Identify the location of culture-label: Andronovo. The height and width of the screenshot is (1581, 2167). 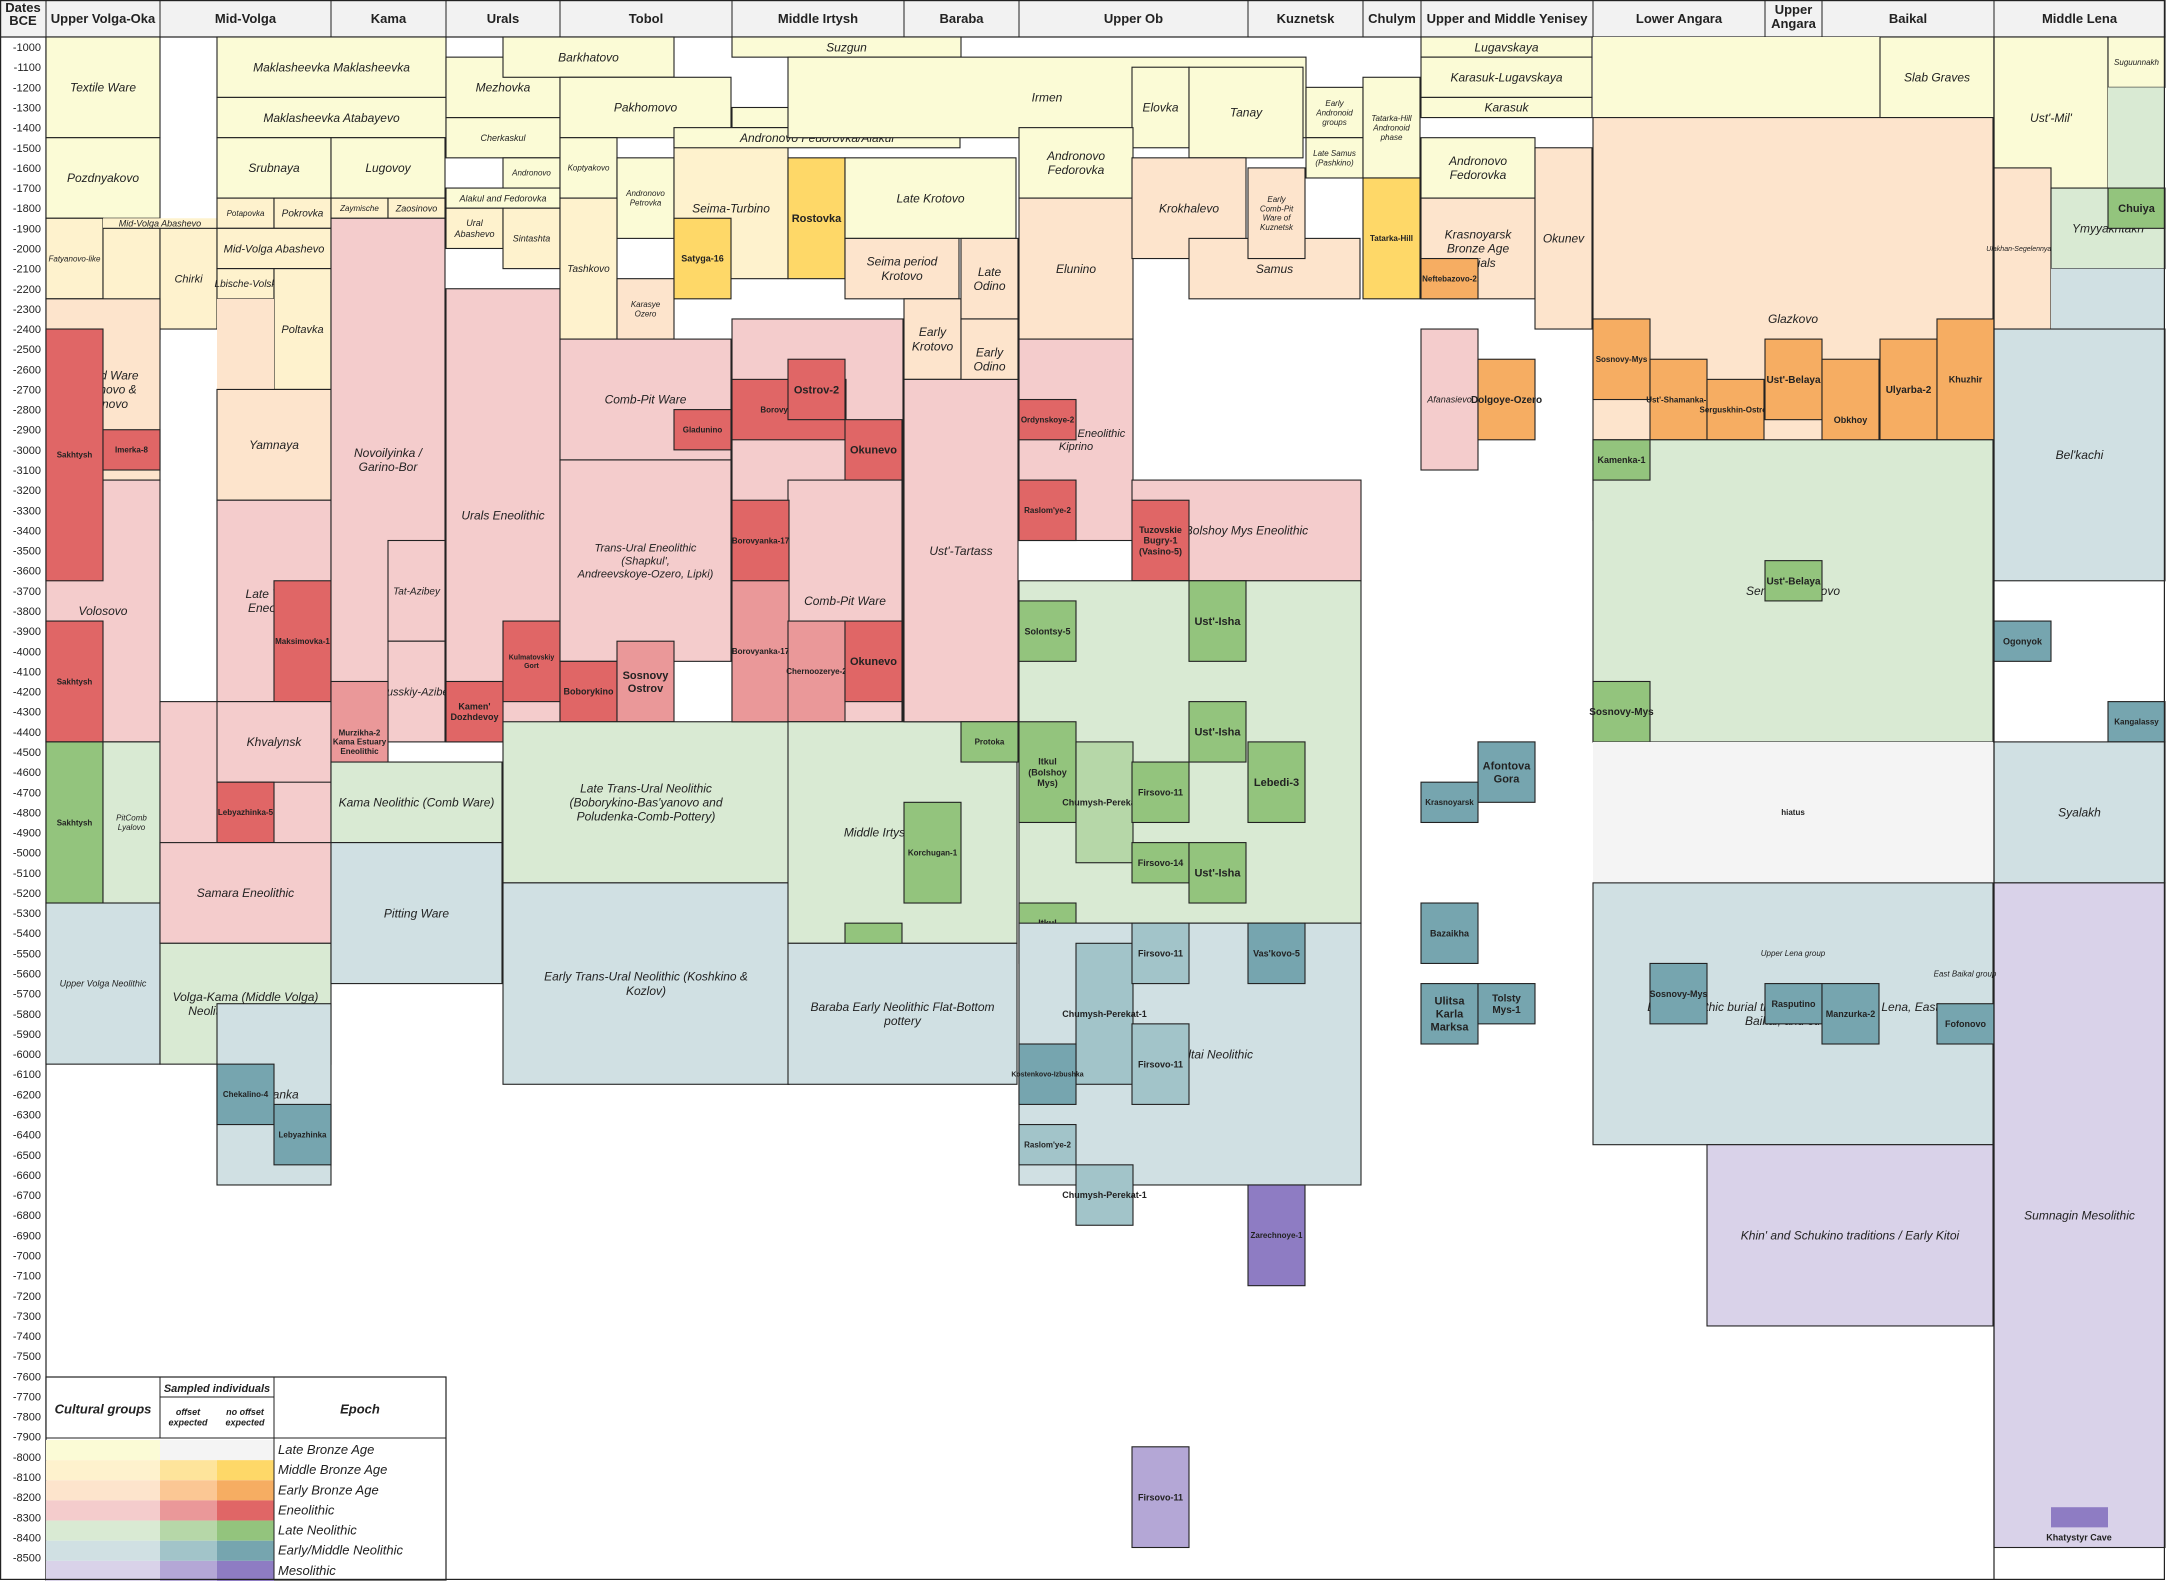
(531, 173).